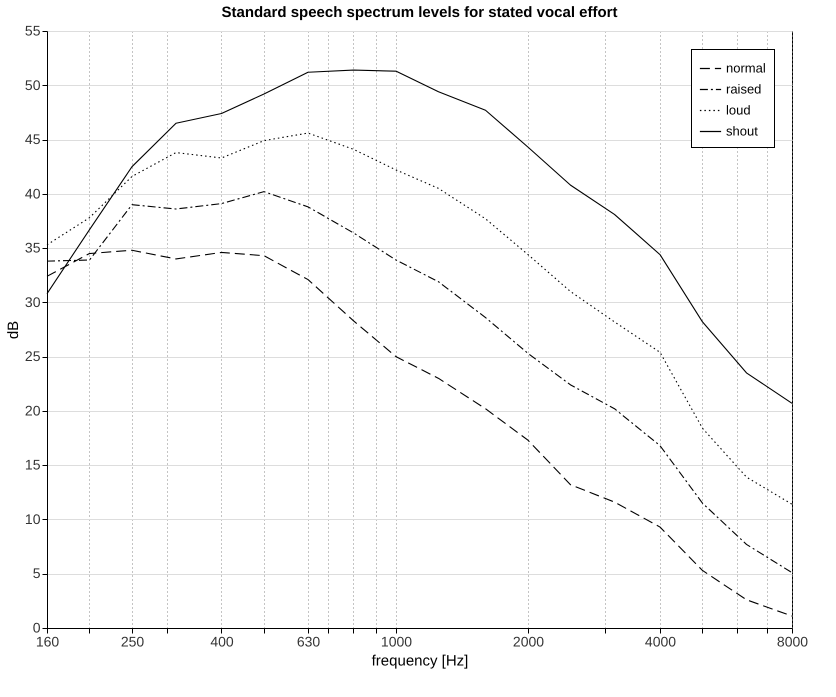 The image size is (836, 697). I want to click on x-tick-label: 250, so click(132, 642).